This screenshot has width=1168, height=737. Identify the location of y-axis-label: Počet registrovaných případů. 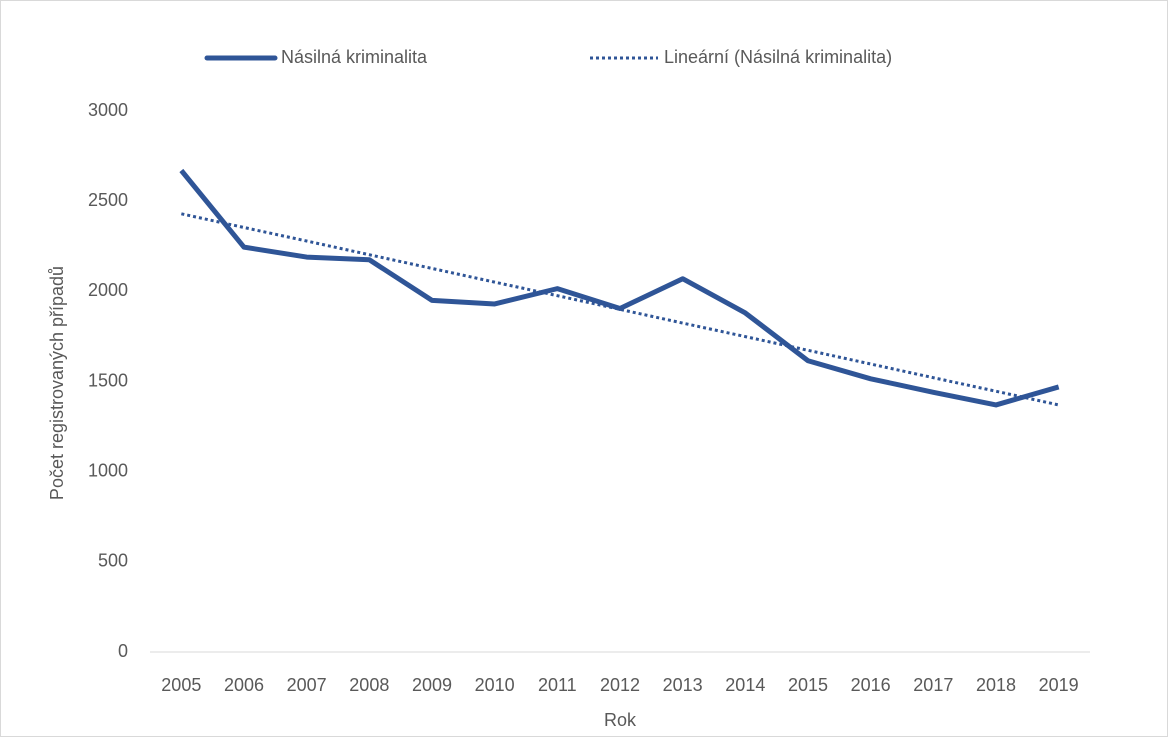
(57, 383).